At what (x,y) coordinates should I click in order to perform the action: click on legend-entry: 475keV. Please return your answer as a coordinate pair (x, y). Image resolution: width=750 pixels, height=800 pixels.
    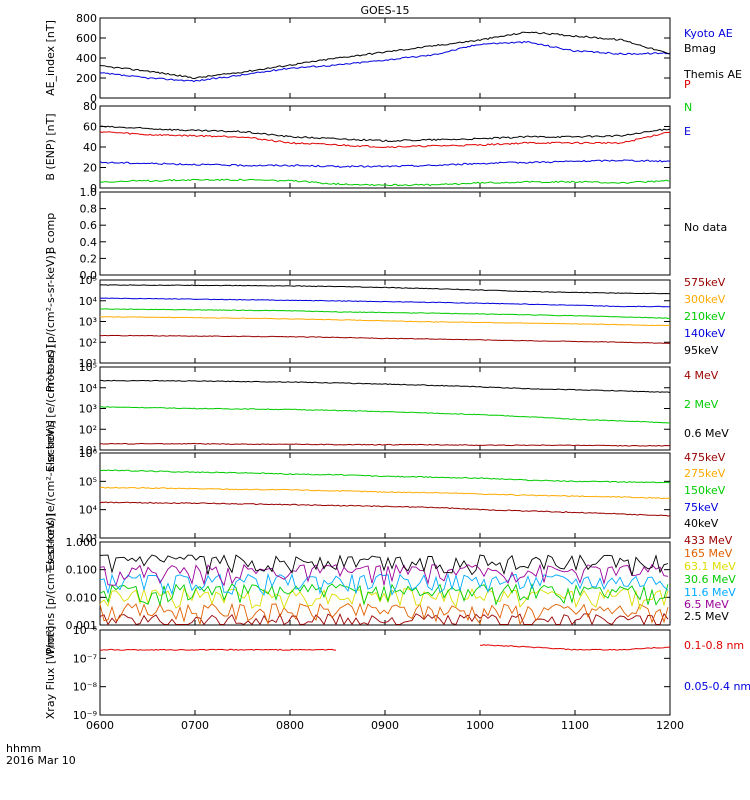
    Looking at the image, I should click on (705, 457).